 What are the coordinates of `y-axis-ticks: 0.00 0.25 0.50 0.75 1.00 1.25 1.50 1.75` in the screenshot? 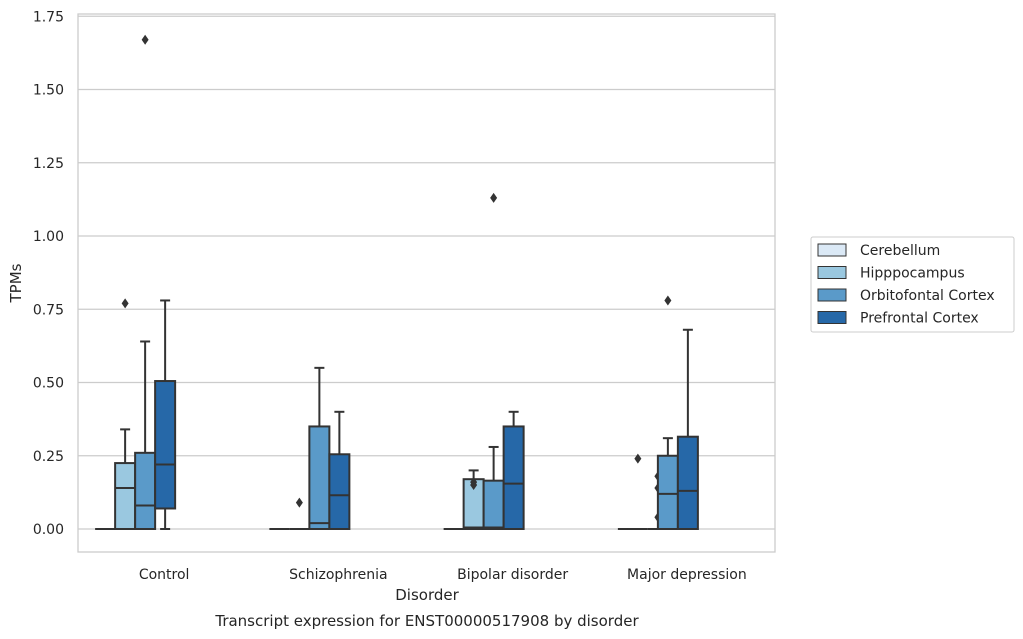 It's located at (48, 273).